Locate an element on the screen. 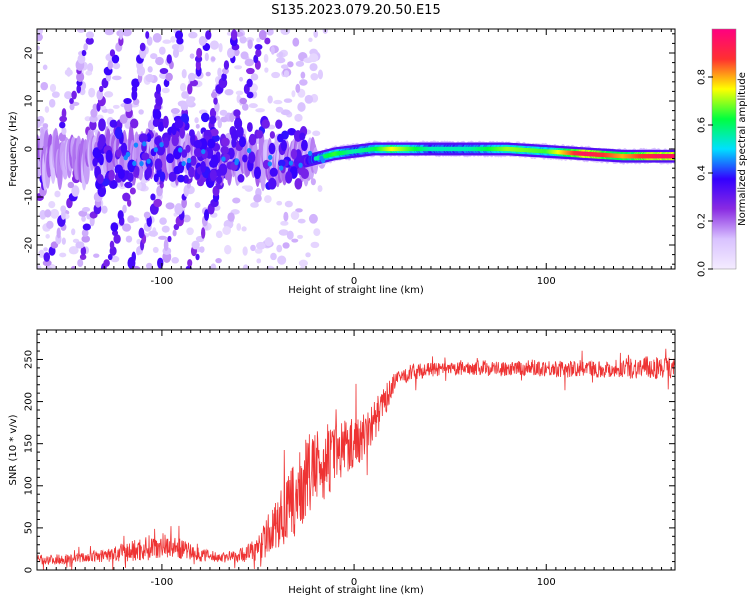  spectrogram-x-tick-label: 100 is located at coordinates (546, 281).